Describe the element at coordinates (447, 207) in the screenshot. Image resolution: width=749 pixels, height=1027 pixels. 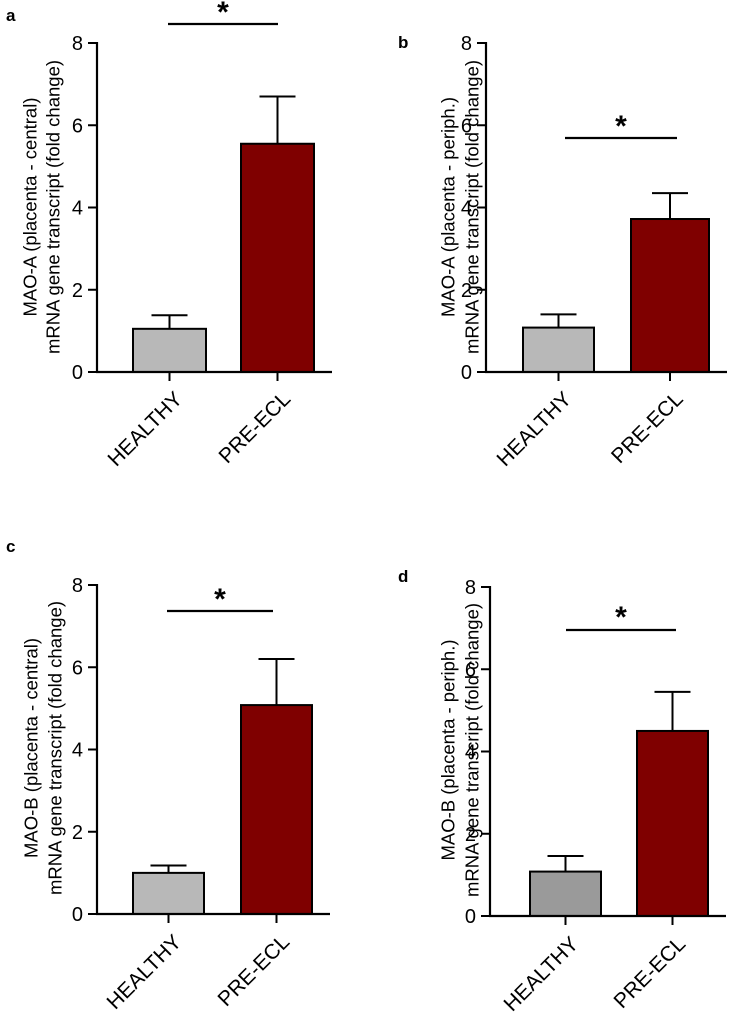
I see `y-axis-label-line-1: MAO-A (placenta - periph.)` at that location.